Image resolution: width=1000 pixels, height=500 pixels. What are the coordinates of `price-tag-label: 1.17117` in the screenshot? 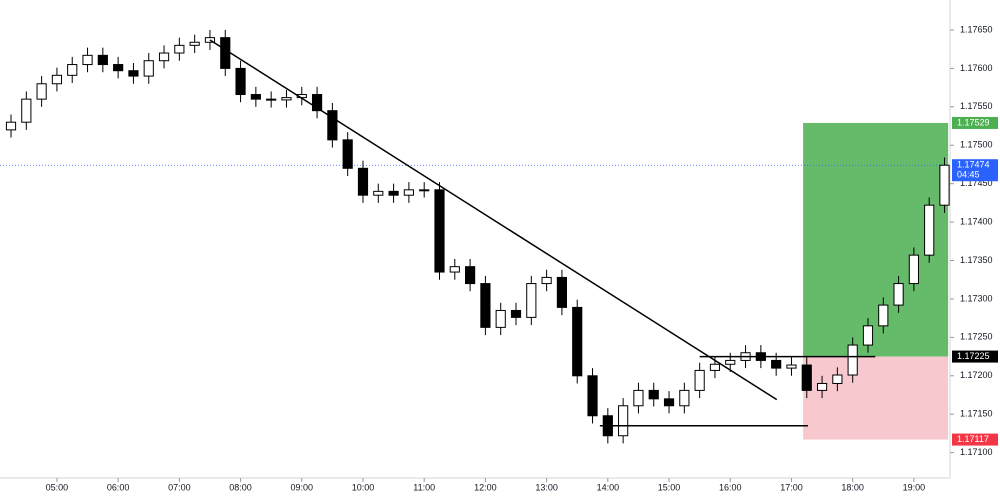 It's located at (973, 439).